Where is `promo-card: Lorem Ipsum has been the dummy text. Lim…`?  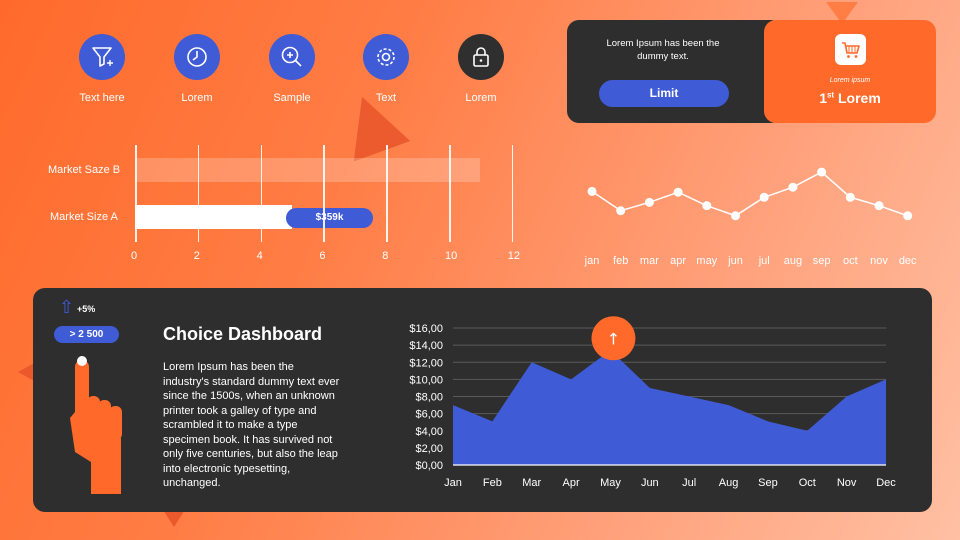 promo-card: Lorem Ipsum has been the dummy text. Lim… is located at coordinates (675, 71).